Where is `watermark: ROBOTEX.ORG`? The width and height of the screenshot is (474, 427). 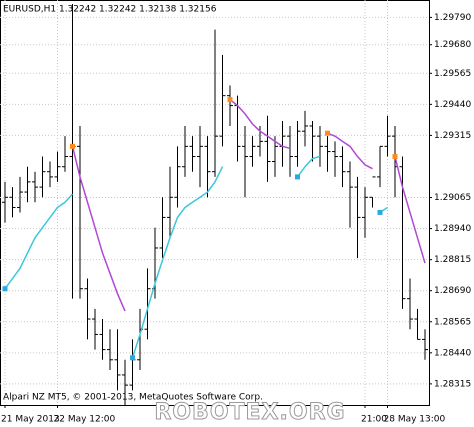
watermark: ROBOTEX.ORG is located at coordinates (249, 412).